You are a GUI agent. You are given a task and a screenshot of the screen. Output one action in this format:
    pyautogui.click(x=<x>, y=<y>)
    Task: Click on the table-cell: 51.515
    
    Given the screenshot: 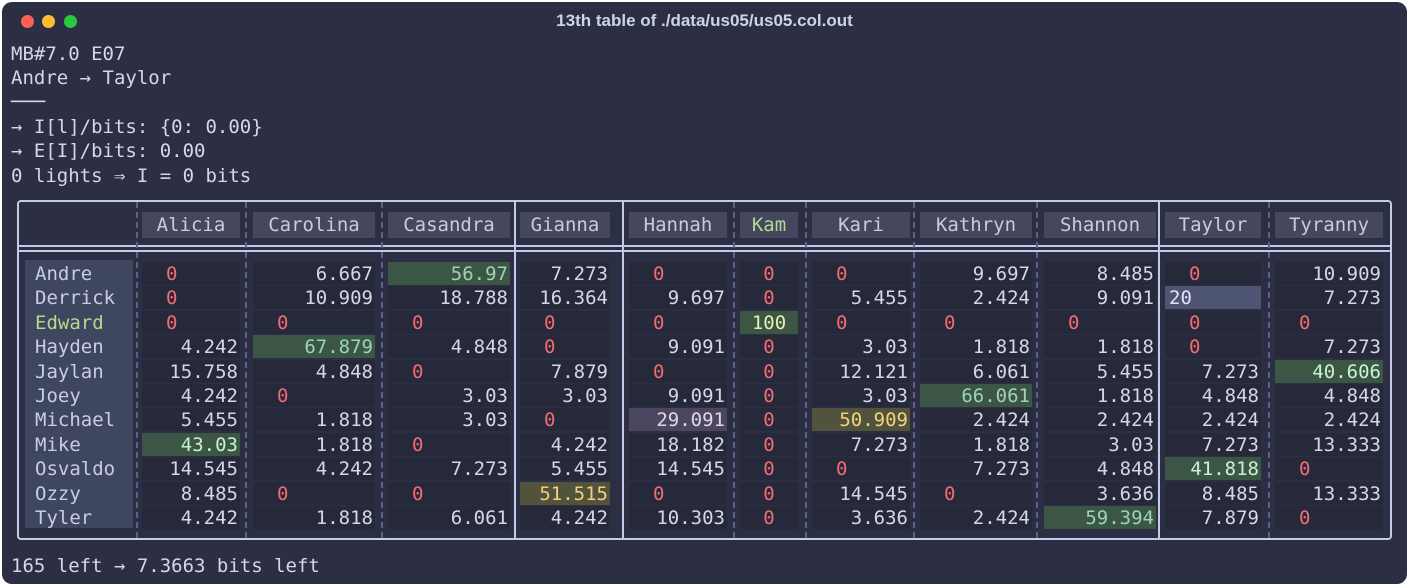 What is the action you would take?
    pyautogui.click(x=565, y=493)
    